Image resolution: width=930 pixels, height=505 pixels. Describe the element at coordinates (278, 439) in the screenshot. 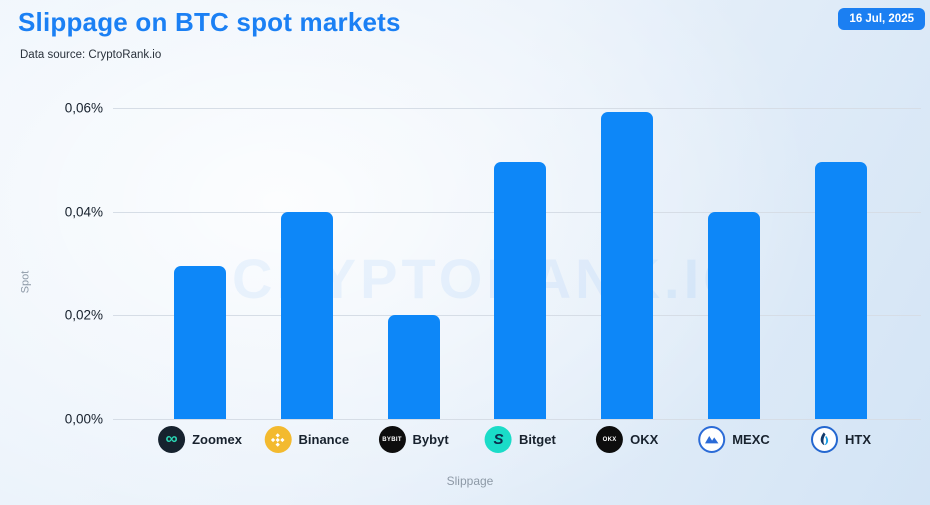

I see `binance-icon` at that location.